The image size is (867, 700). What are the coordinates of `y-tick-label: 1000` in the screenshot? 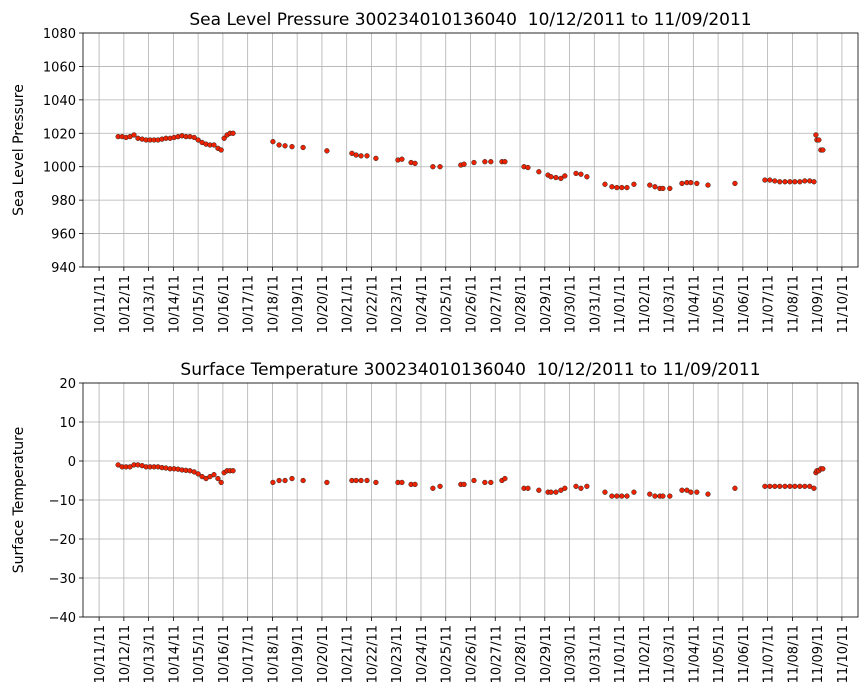 It's located at (59, 168).